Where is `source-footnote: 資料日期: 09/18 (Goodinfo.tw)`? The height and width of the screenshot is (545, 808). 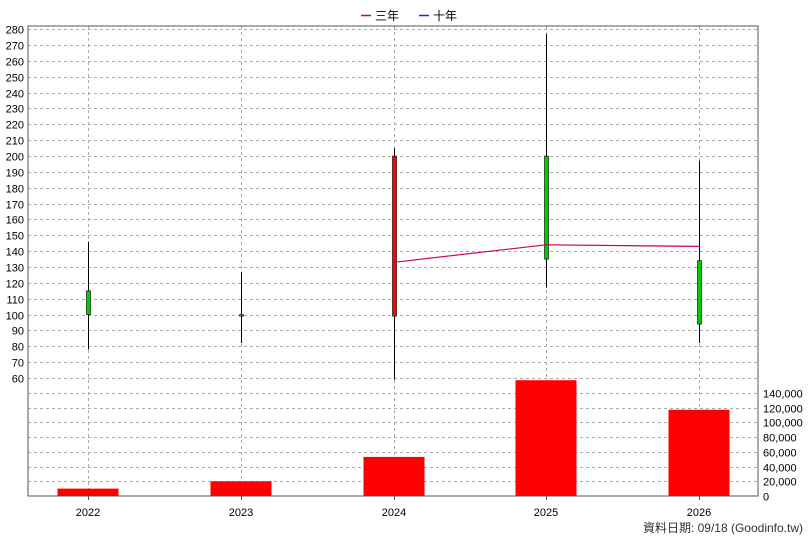
source-footnote: 資料日期: 09/18 (Goodinfo.tw) is located at coordinates (723, 528).